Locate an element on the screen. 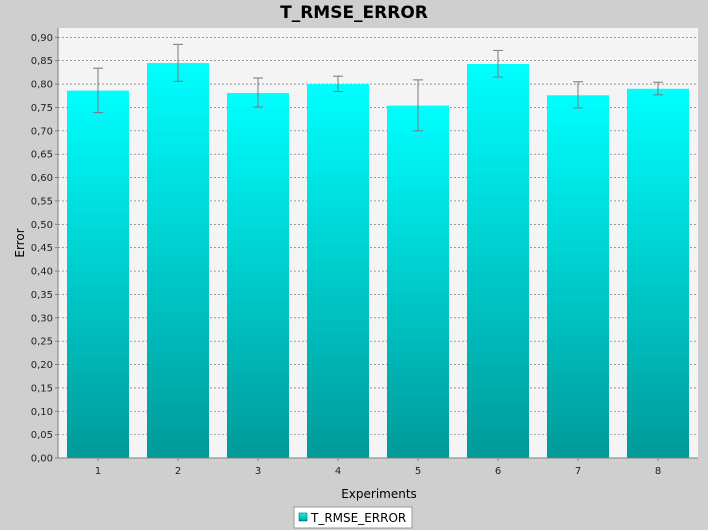 The width and height of the screenshot is (708, 530). y-tick-label: 0,45 is located at coordinates (42, 248).